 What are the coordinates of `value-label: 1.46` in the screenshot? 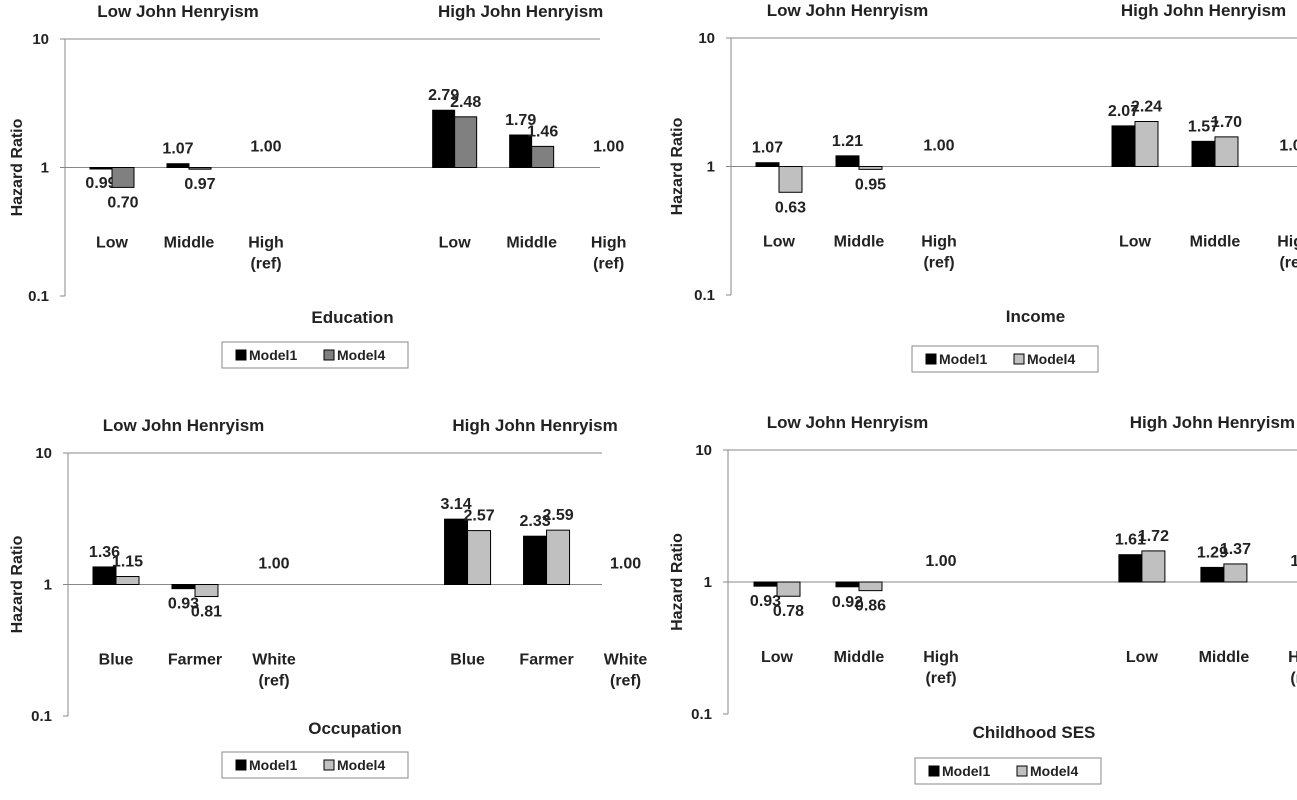 It's located at (542, 131).